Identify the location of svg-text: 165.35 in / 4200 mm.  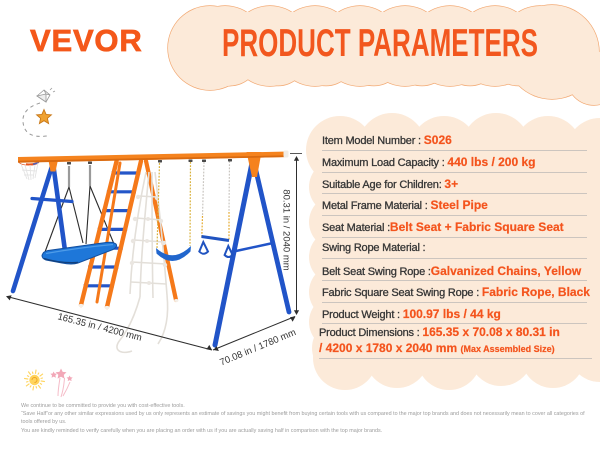
(99, 327).